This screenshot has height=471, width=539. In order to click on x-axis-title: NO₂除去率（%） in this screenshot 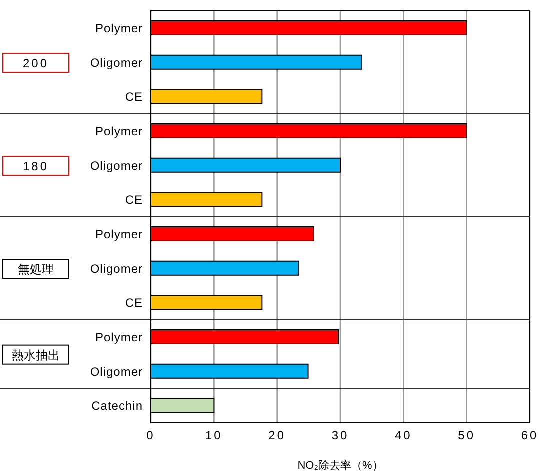, I will do `click(341, 465)`.